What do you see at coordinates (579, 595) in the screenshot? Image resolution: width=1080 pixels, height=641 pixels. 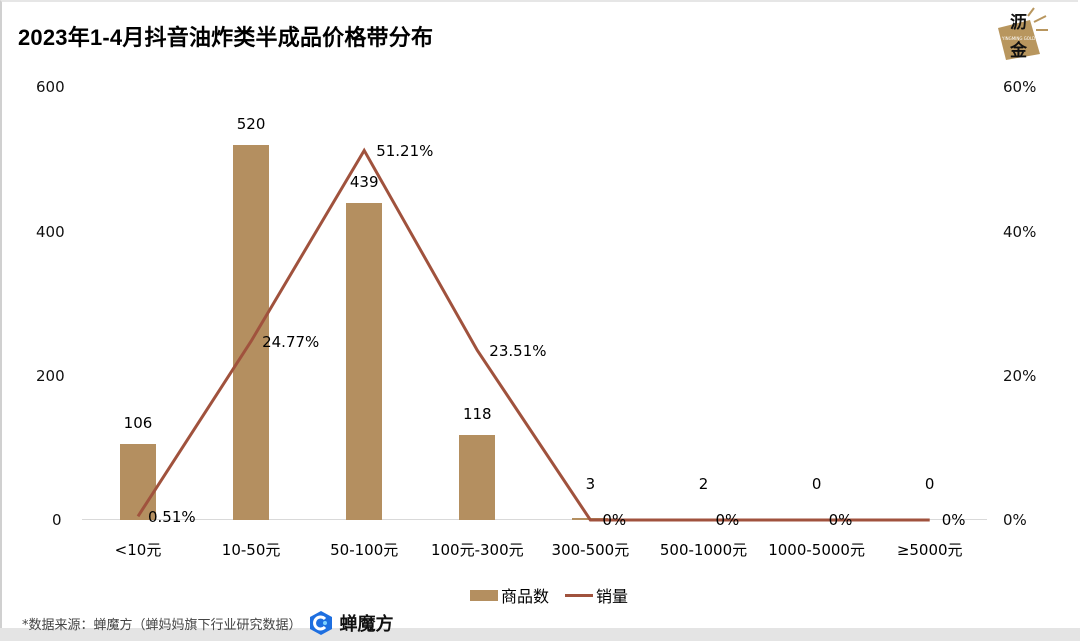 I see `legend-line-swatch` at bounding box center [579, 595].